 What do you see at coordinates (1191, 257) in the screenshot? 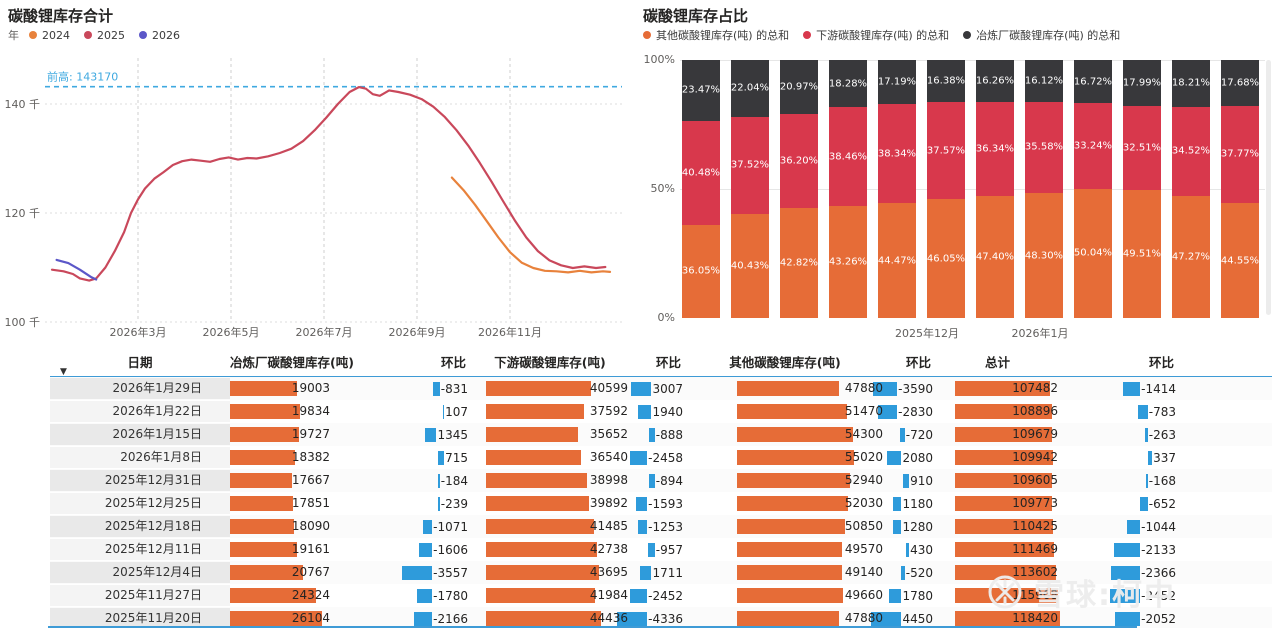
I see `bar-segment-other: 47.27%` at bounding box center [1191, 257].